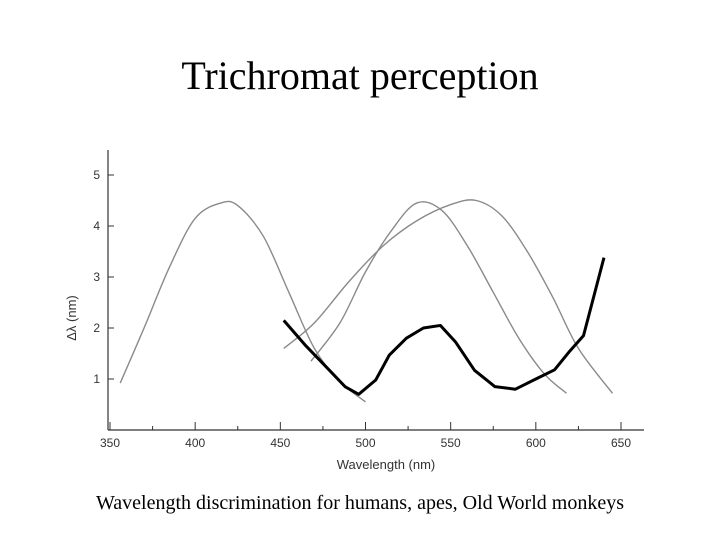 This screenshot has width=720, height=540. What do you see at coordinates (451, 443) in the screenshot?
I see `x-tick-label: 550` at bounding box center [451, 443].